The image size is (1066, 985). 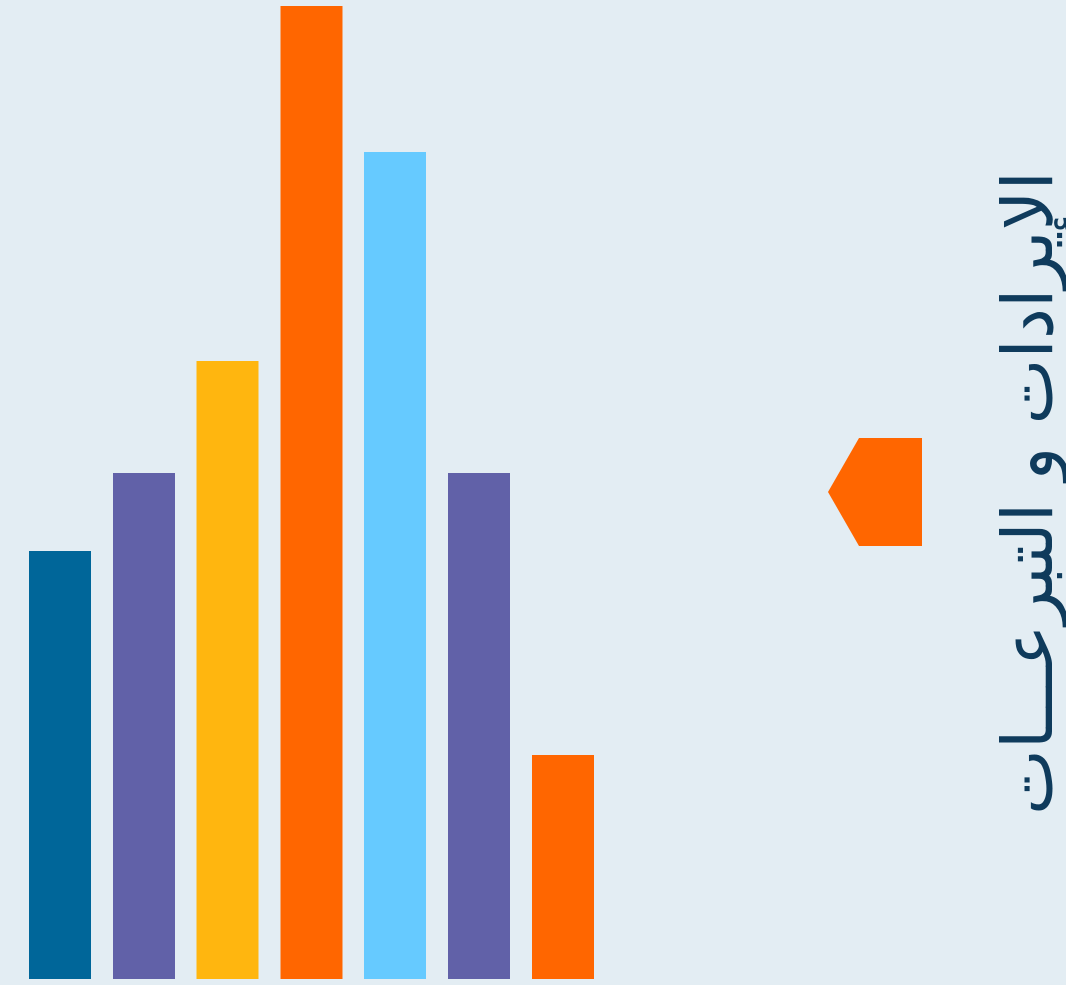 I want to click on chart-title-wrap: الإيرادات و التبرعـــات, so click(x=1028, y=492).